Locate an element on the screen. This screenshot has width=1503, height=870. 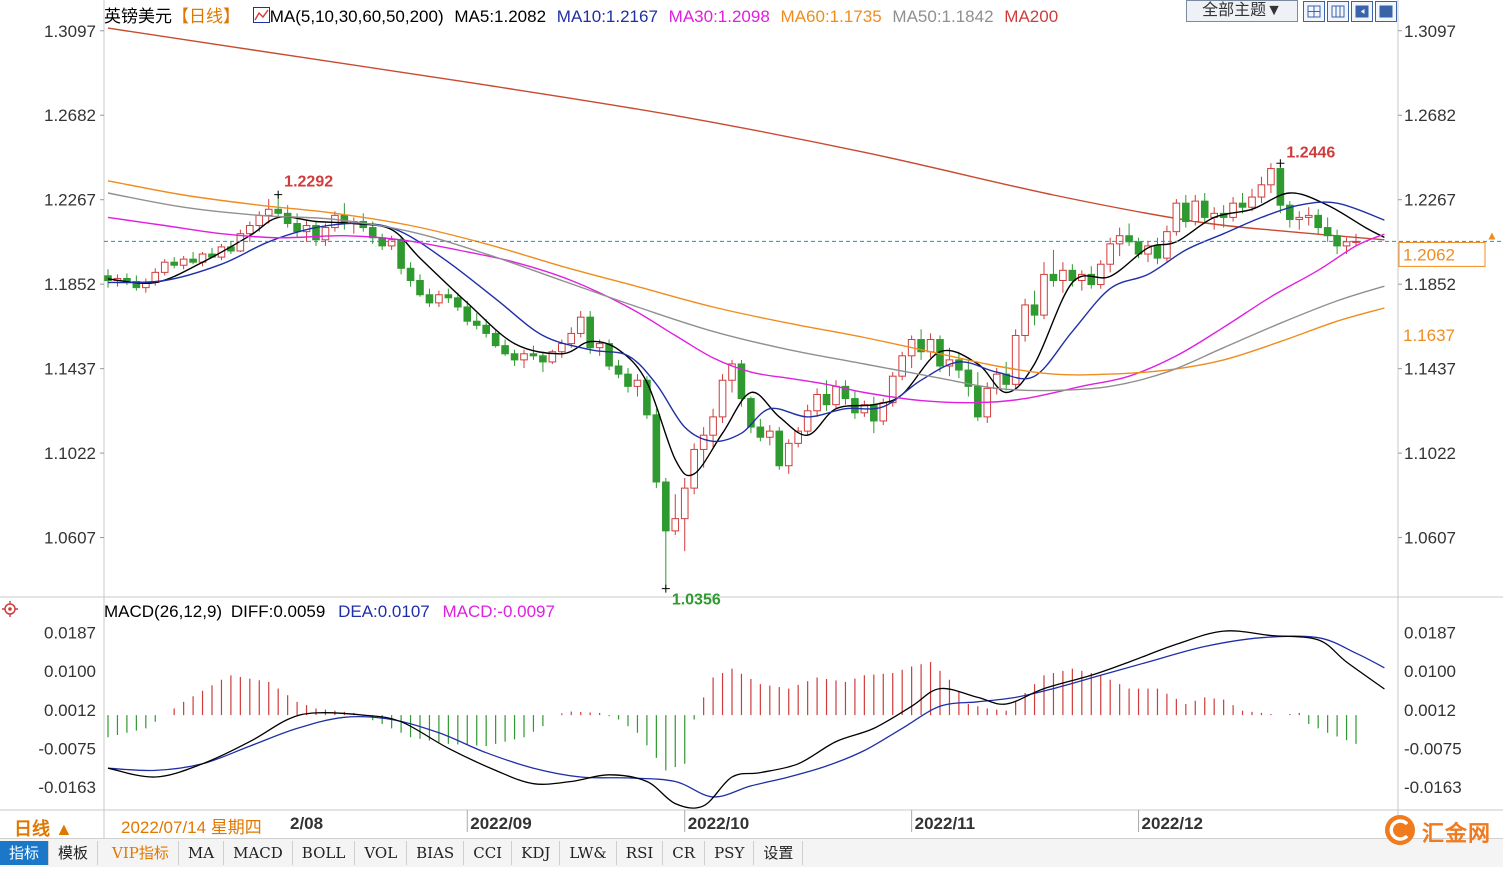
tab-vip-indicators: VIP指标 is located at coordinates (138, 853).